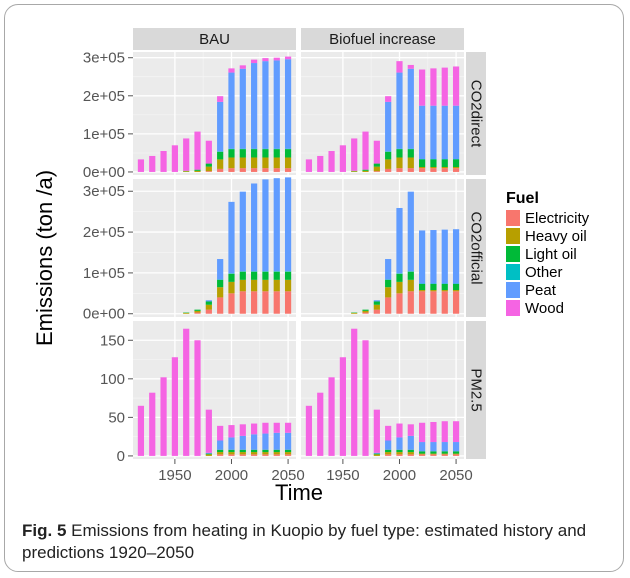 Image resolution: width=630 pixels, height=578 pixels. What do you see at coordinates (214, 39) in the screenshot?
I see `facet-label-column: BAU` at bounding box center [214, 39].